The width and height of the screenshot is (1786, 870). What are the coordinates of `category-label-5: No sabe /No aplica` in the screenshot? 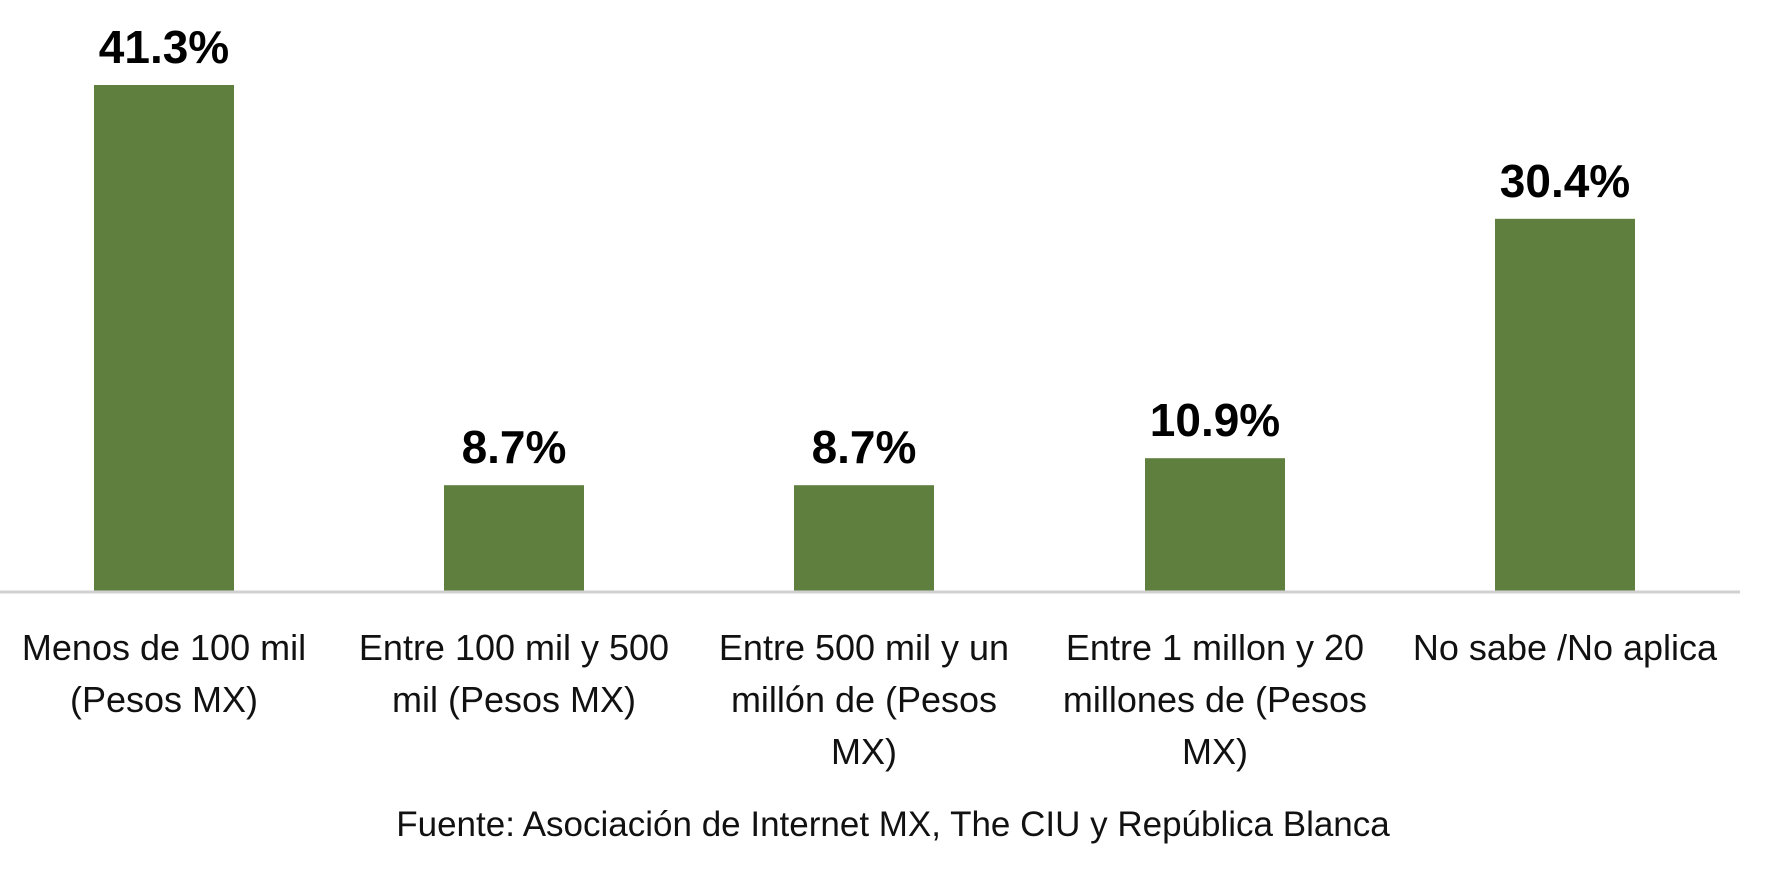 It's located at (1565, 647).